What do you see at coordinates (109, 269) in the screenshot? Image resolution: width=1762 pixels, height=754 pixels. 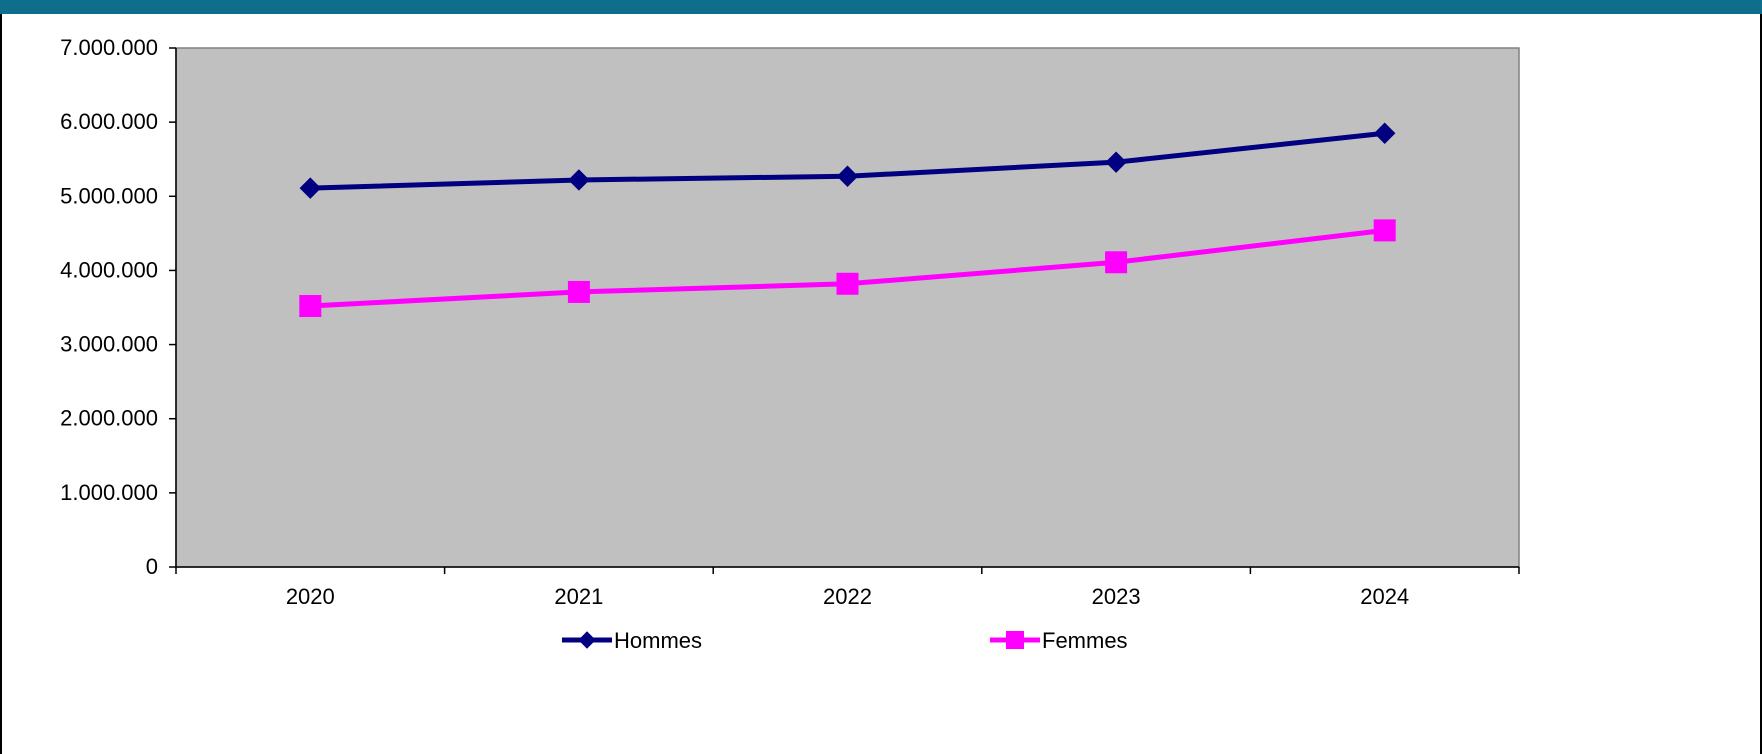 I see `y-tick-label: 4.000.000` at bounding box center [109, 269].